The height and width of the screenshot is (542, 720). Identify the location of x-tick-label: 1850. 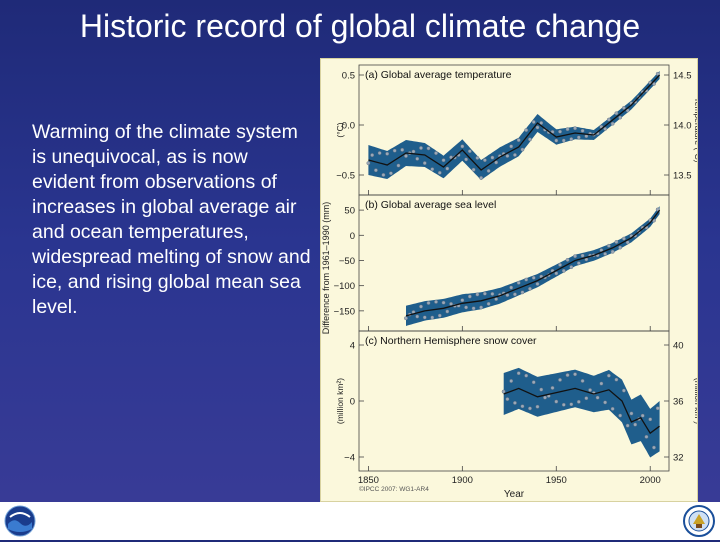
(368, 480).